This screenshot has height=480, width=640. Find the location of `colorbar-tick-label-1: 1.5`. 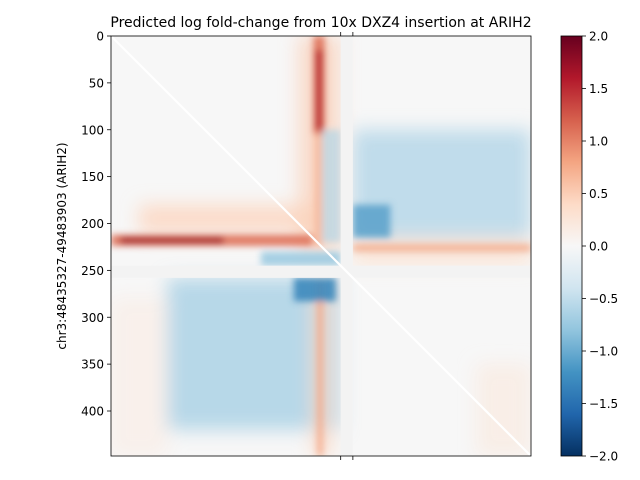

colorbar-tick-label-1: 1.5 is located at coordinates (598, 89).